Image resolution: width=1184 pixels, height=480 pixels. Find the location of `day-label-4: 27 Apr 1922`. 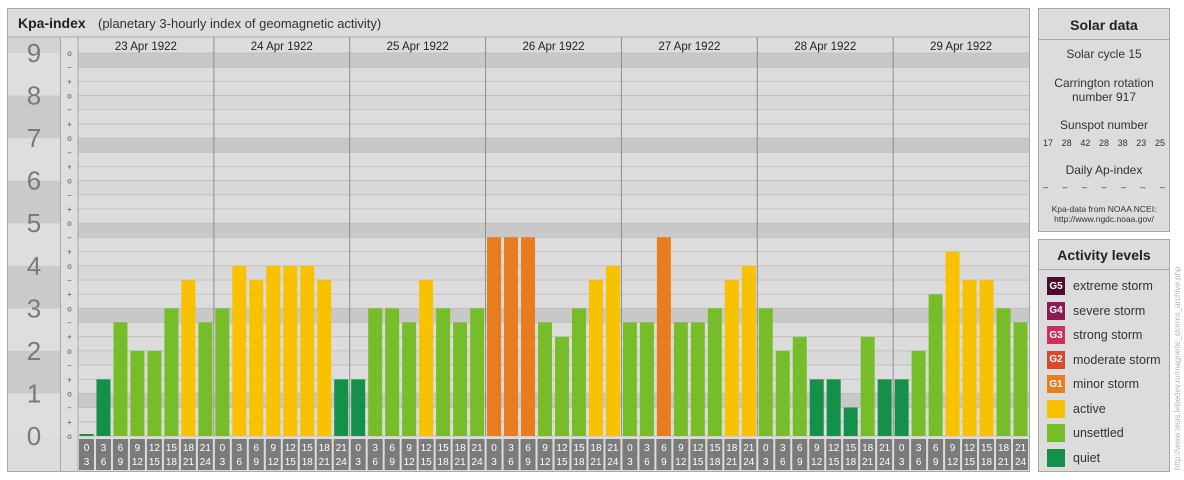

day-label-4: 27 Apr 1922 is located at coordinates (689, 47).